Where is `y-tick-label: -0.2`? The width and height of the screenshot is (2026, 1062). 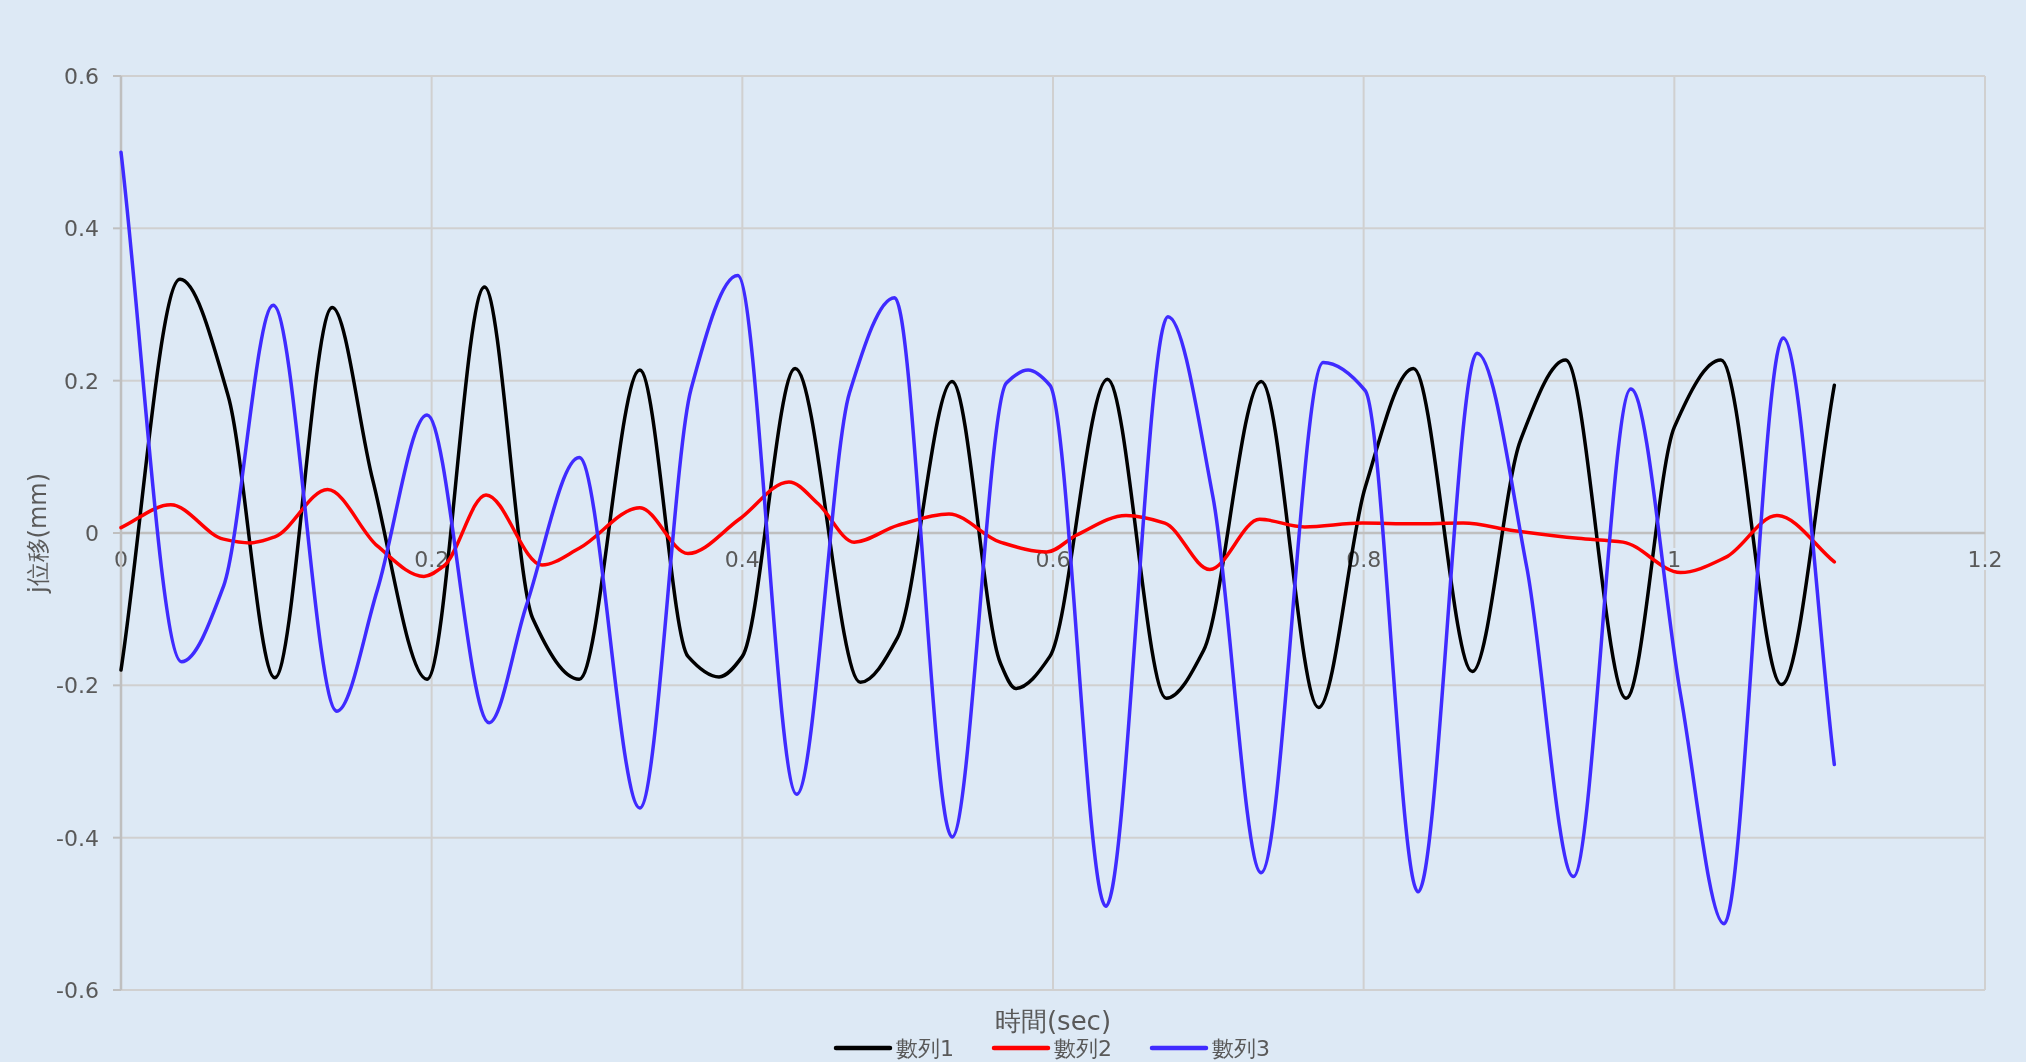
y-tick-label: -0.2 is located at coordinates (77, 686).